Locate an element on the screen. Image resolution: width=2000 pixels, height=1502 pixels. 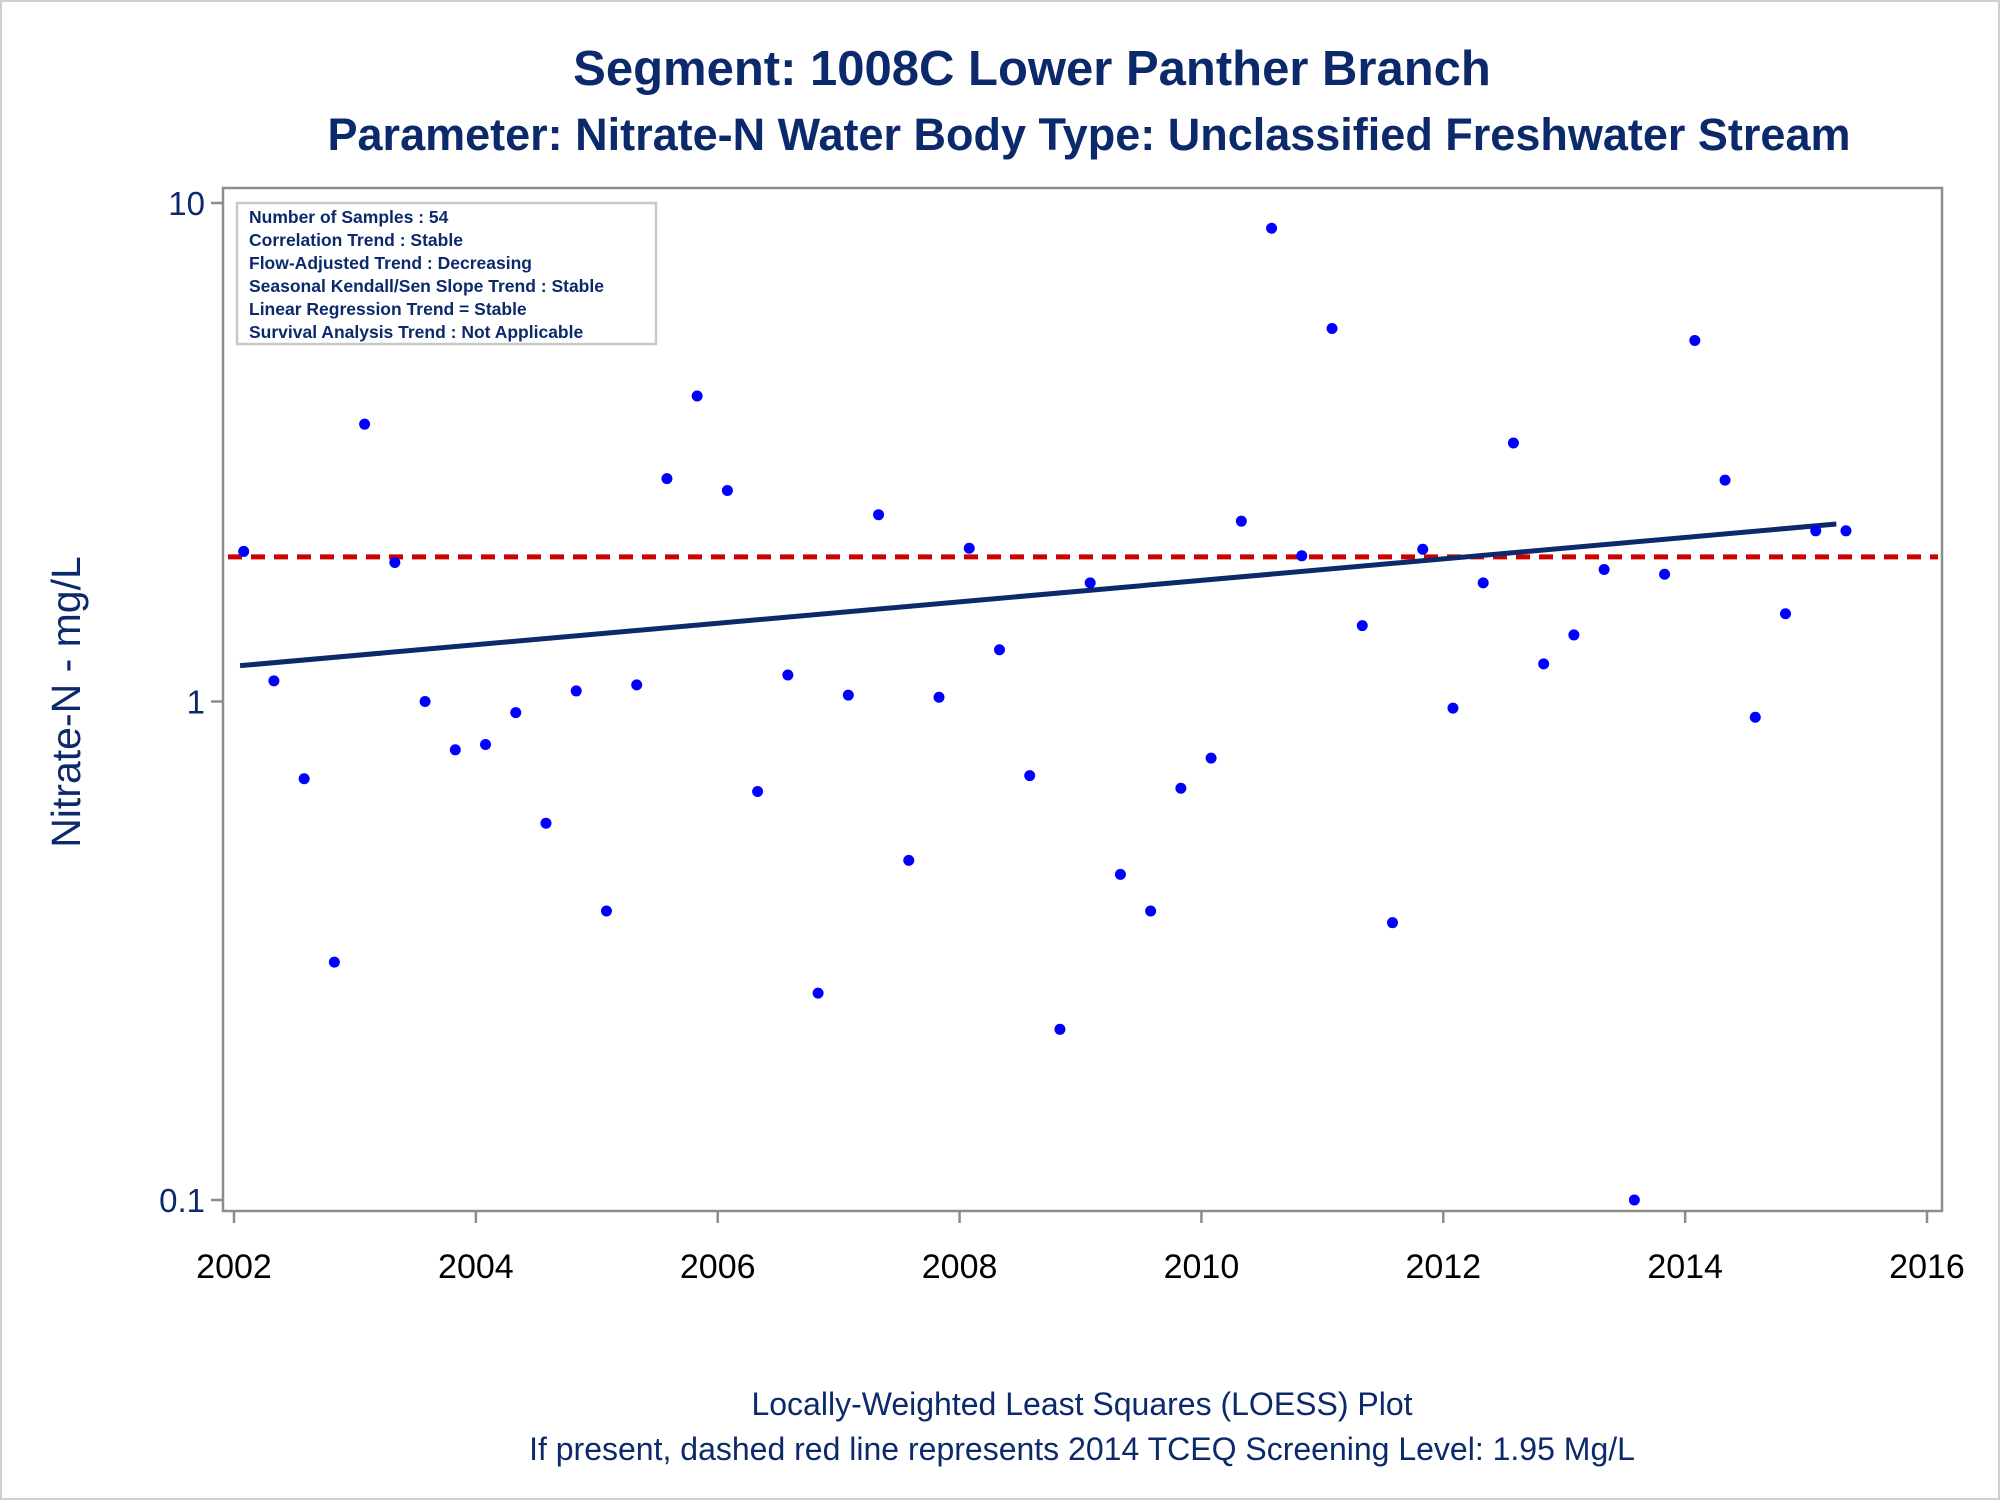
y-tick-label: 0.1 is located at coordinates (182, 1200).